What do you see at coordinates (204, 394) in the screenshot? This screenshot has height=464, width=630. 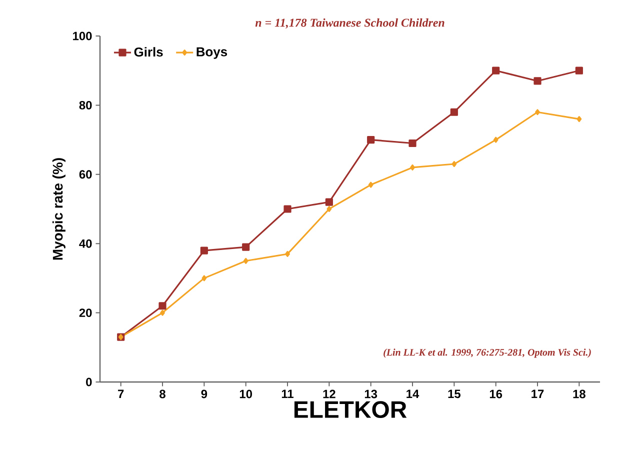 I see `x-tick-label: 9` at bounding box center [204, 394].